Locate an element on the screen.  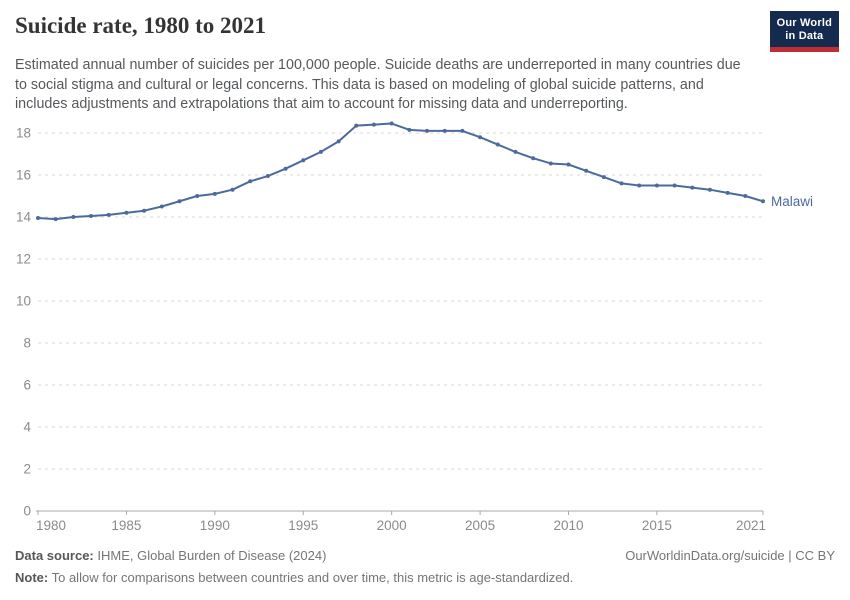
x-tick-label: 2005 is located at coordinates (480, 525).